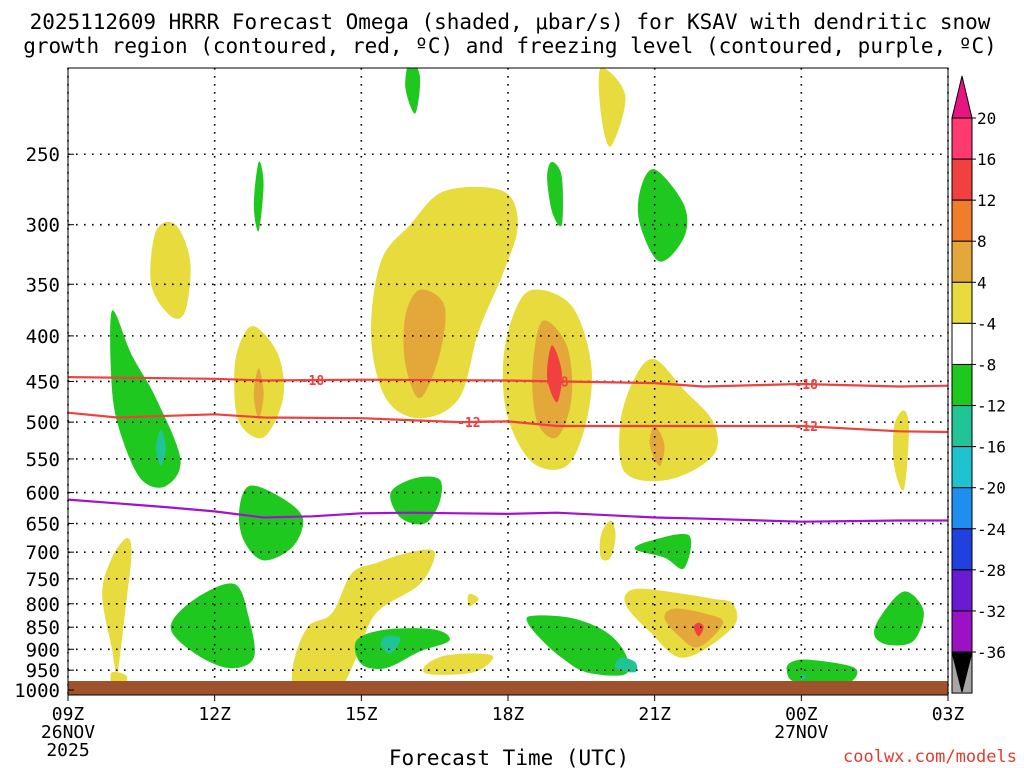 This screenshot has height=768, width=1024. I want to click on x-tick-label: 03Z, so click(948, 714).